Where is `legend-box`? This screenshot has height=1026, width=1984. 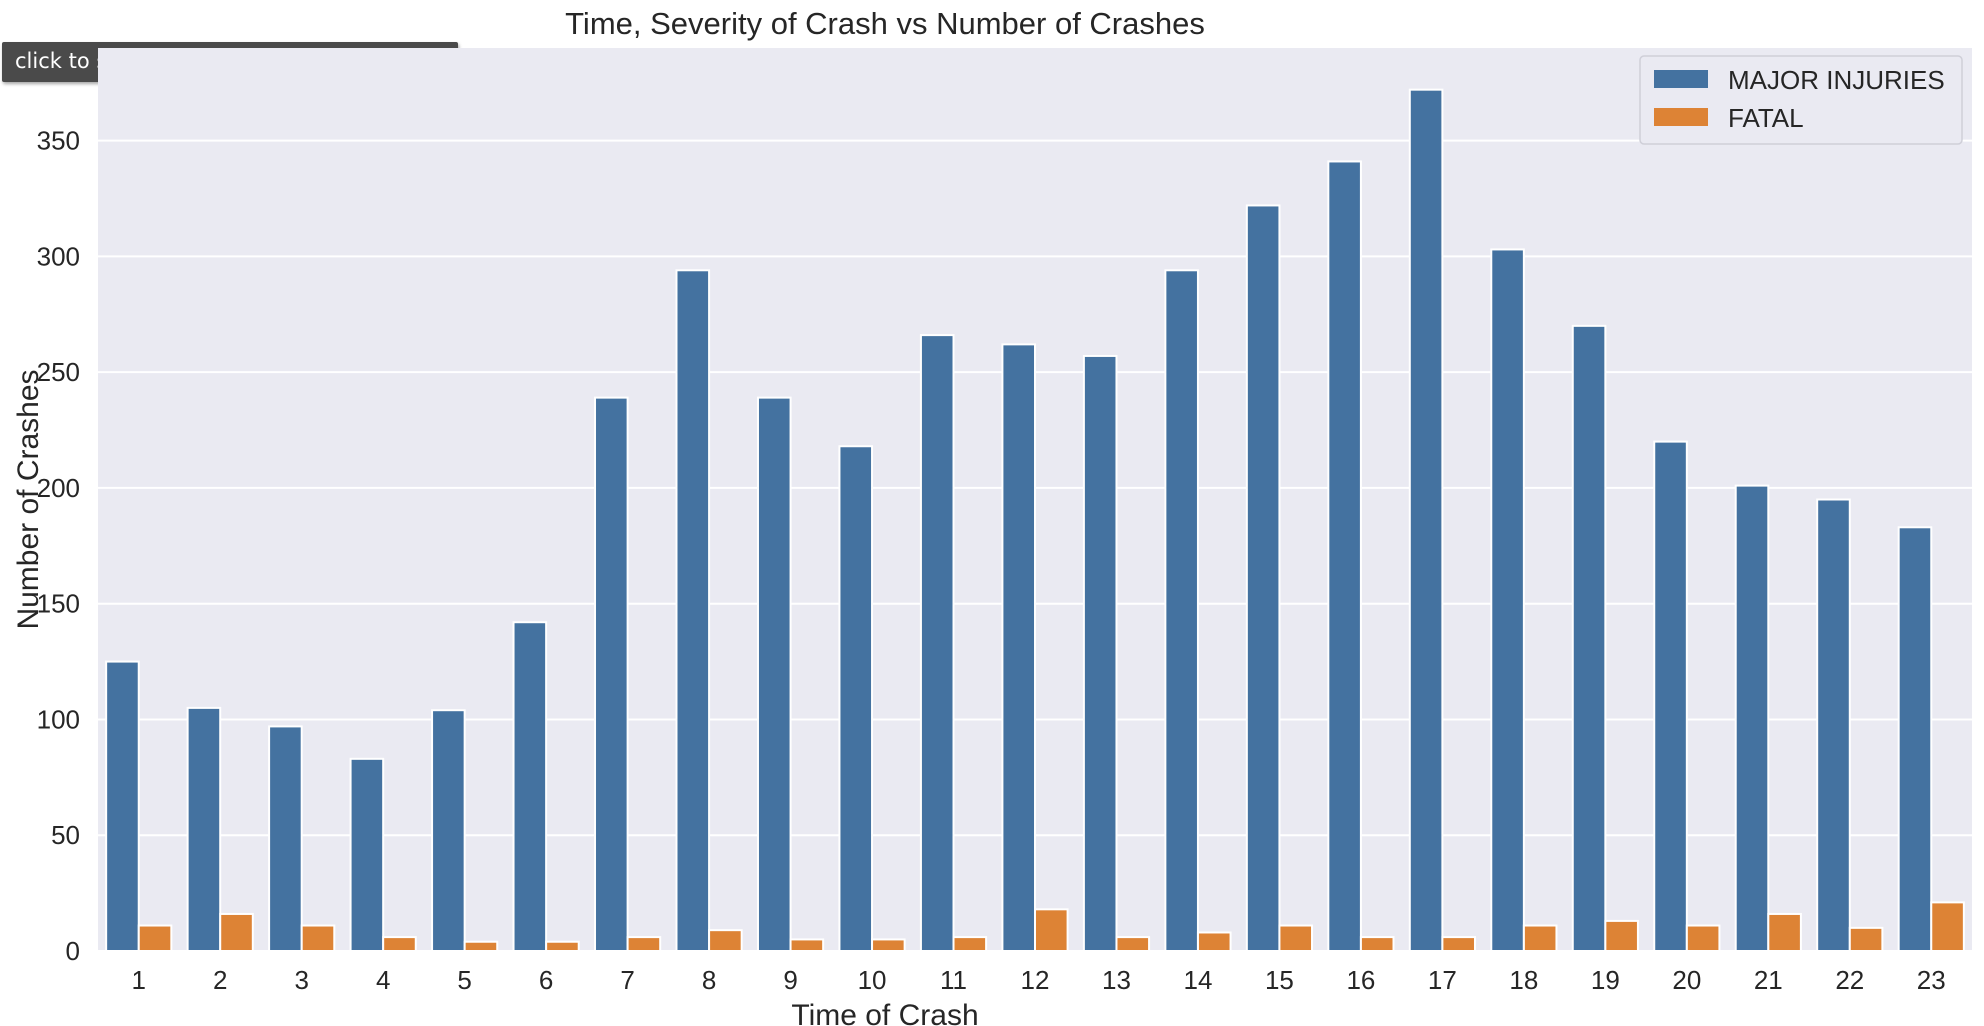 legend-box is located at coordinates (1801, 100).